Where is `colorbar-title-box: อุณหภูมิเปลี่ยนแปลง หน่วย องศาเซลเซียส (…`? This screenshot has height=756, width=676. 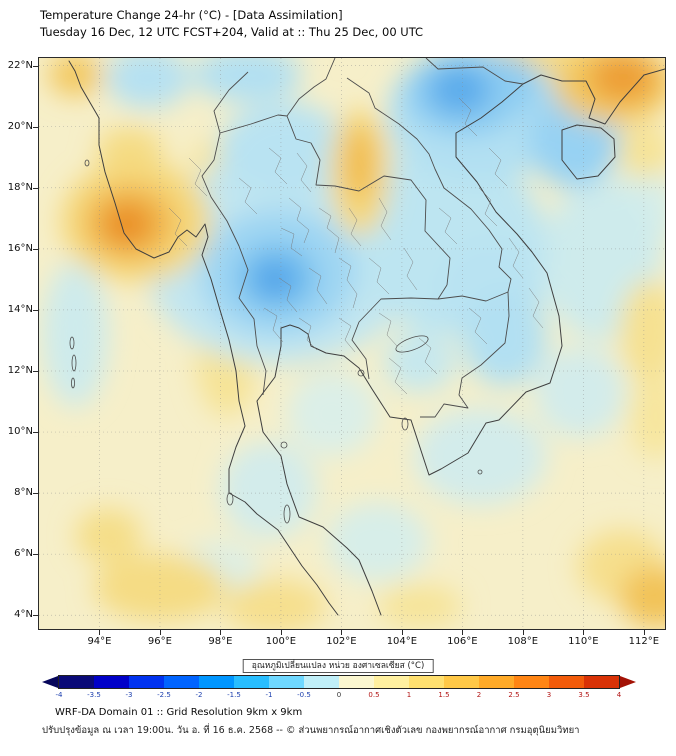
colorbar-title-box: อุณหภูมิเปลี่ยนแปลง หน่วย องศาเซลเซียส (… is located at coordinates (338, 666).